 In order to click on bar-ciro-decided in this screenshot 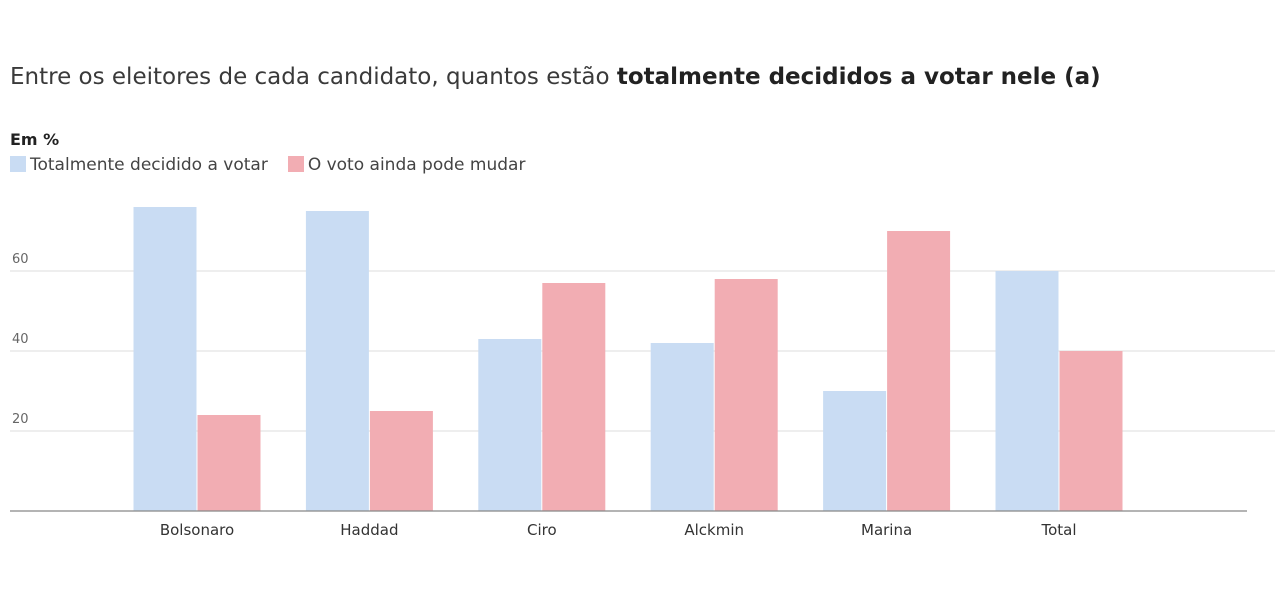, I will do `click(510, 425)`.